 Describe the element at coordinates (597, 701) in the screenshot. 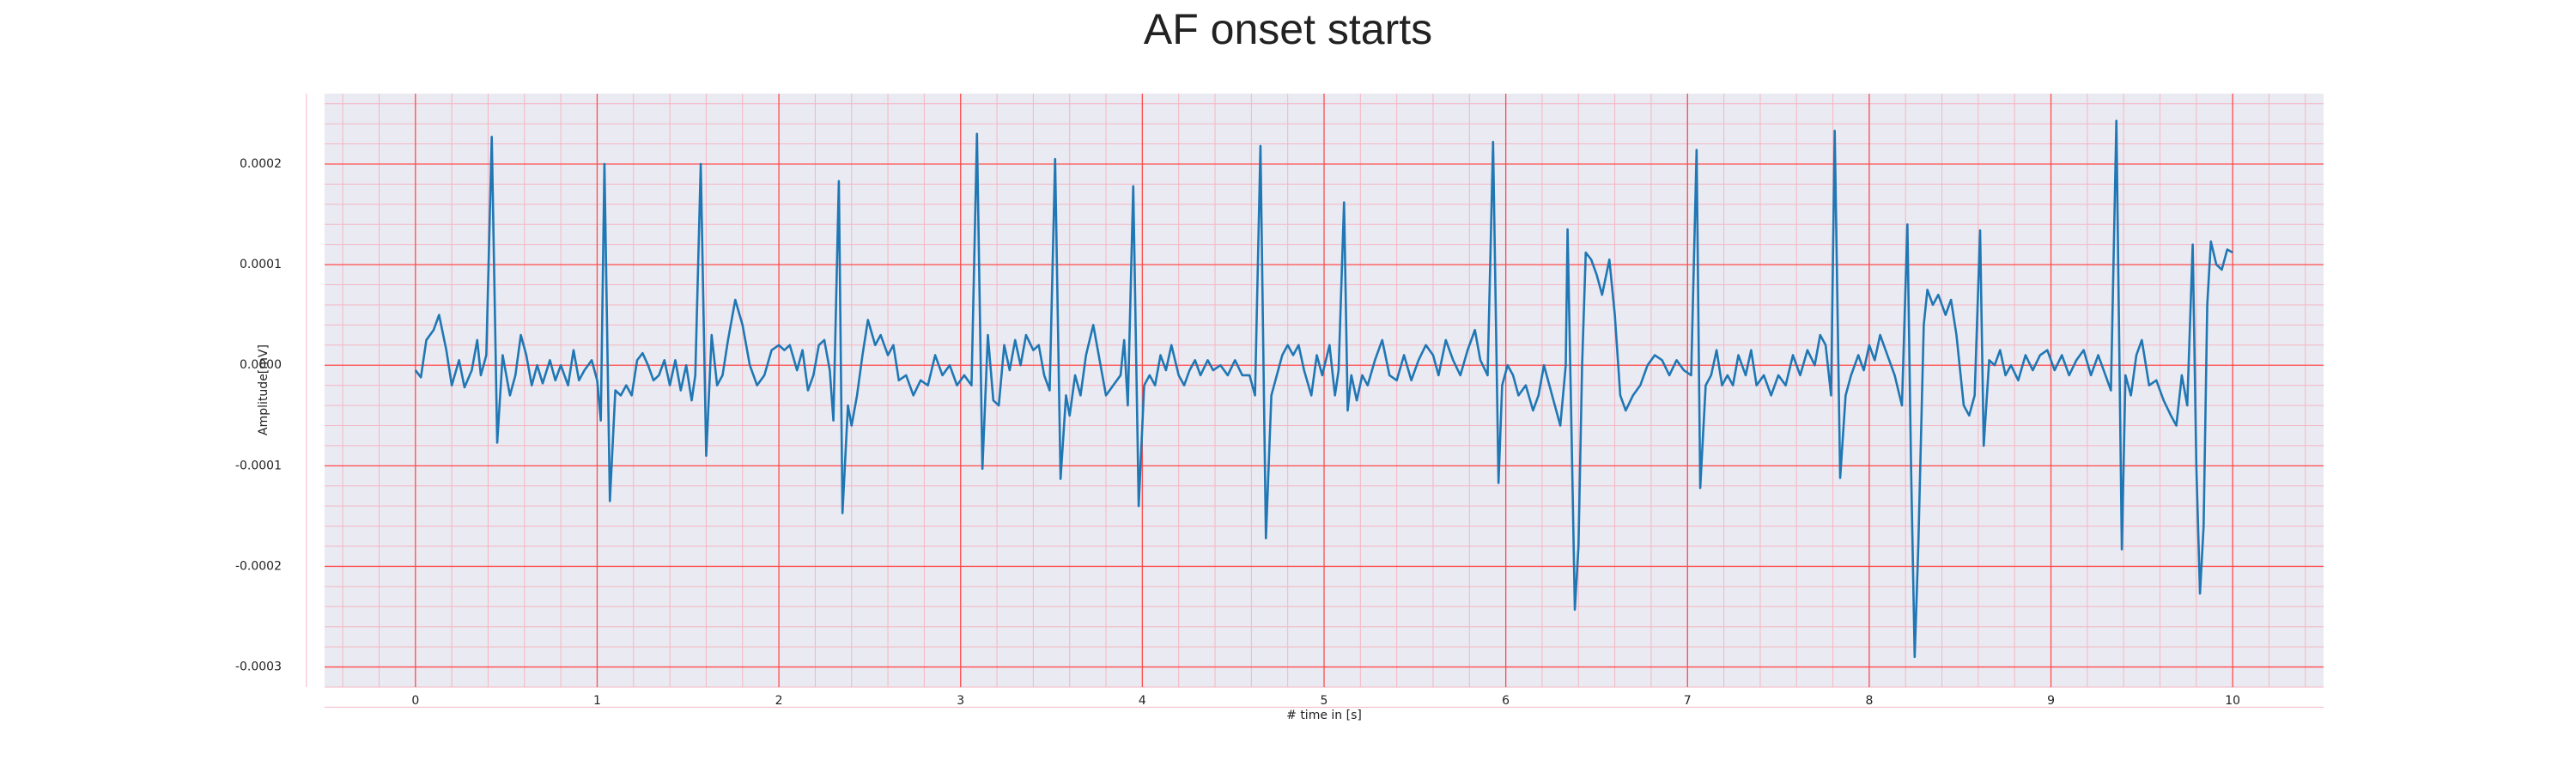

I see `x-tick-label: 1` at that location.